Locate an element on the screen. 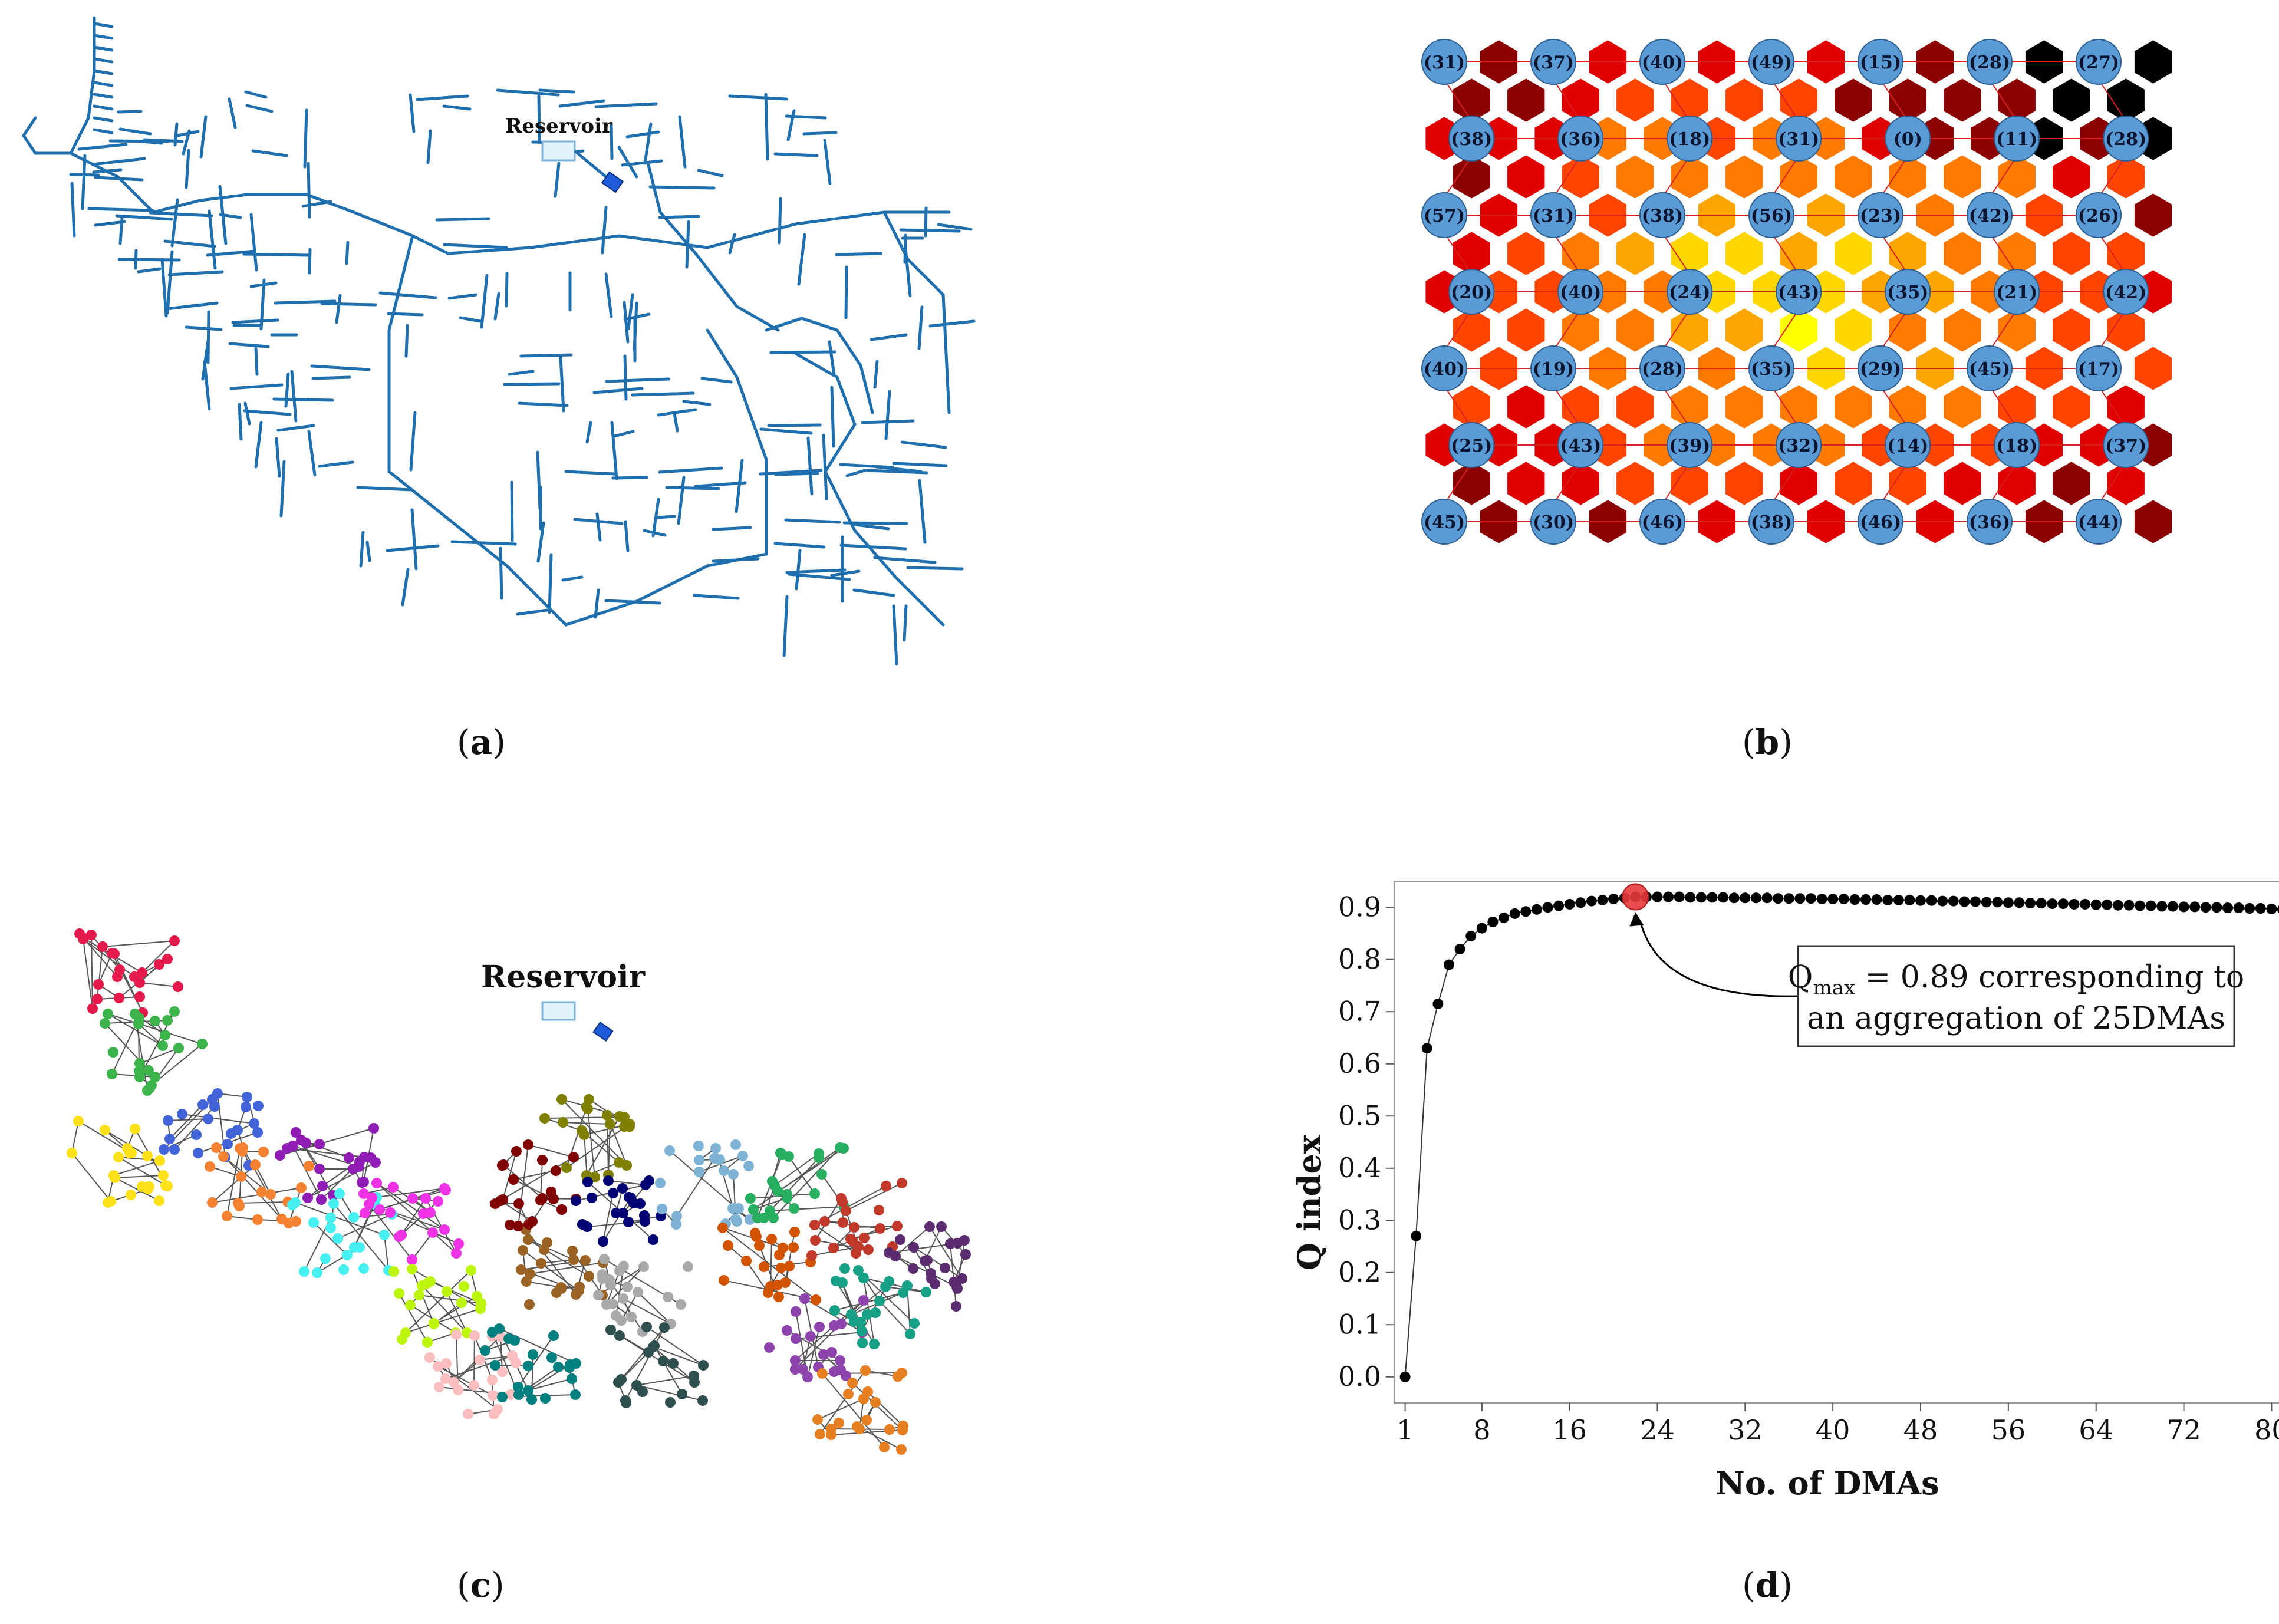 The image size is (2279, 1624). y-axis-title: Q index is located at coordinates (1309, 1202).